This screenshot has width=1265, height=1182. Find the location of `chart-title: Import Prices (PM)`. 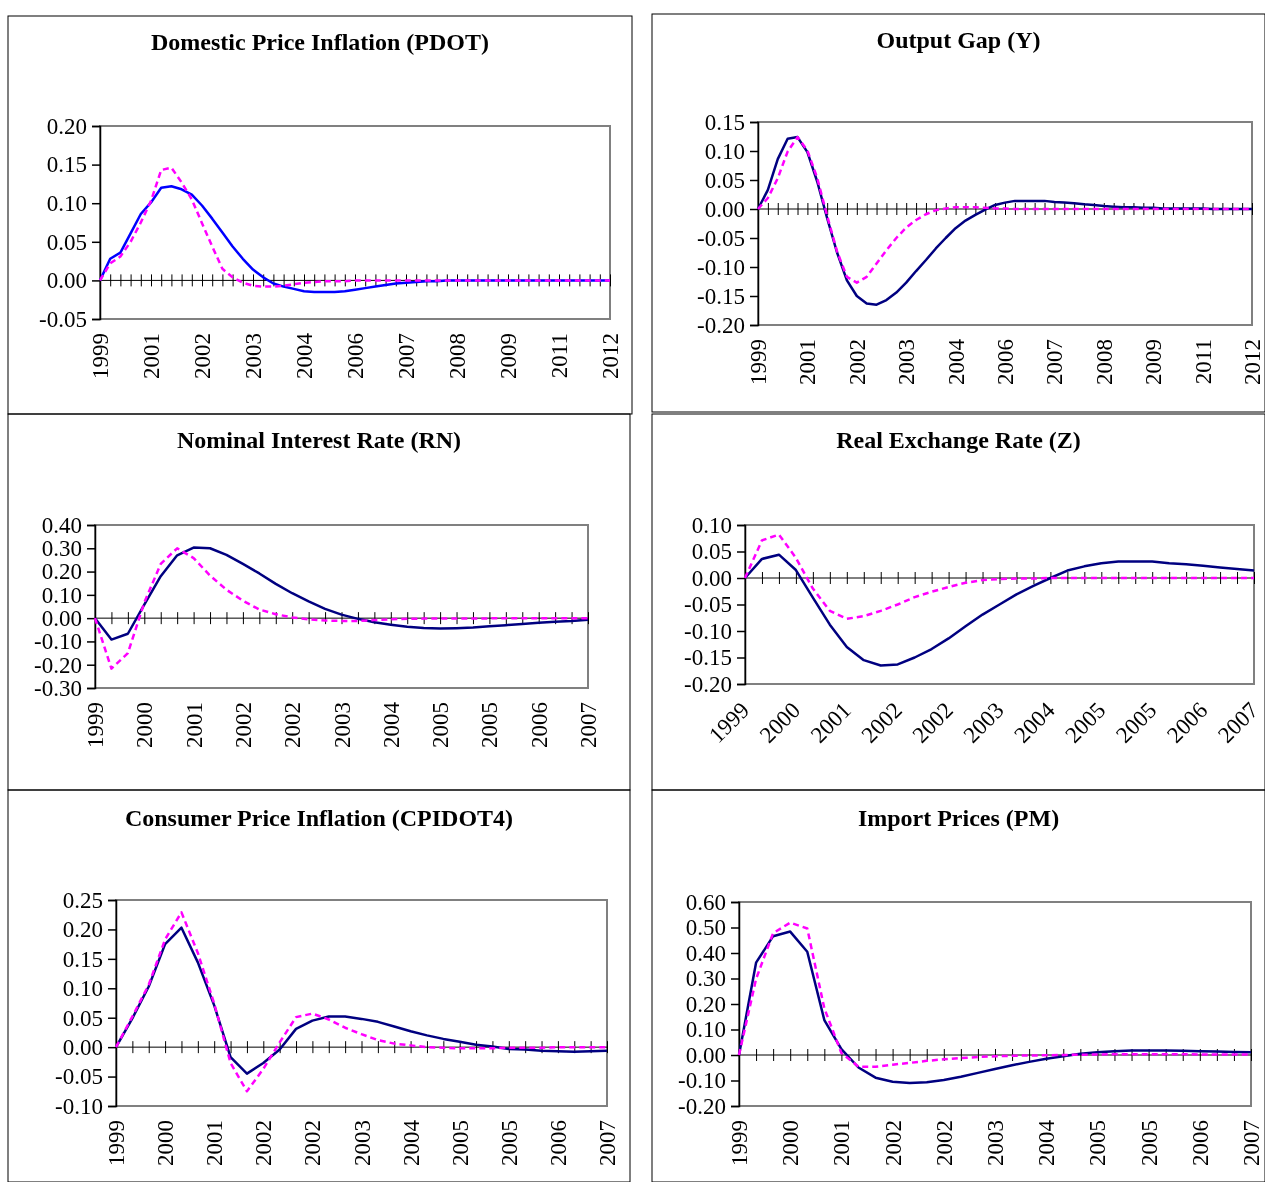

chart-title: Import Prices (PM) is located at coordinates (958, 818).